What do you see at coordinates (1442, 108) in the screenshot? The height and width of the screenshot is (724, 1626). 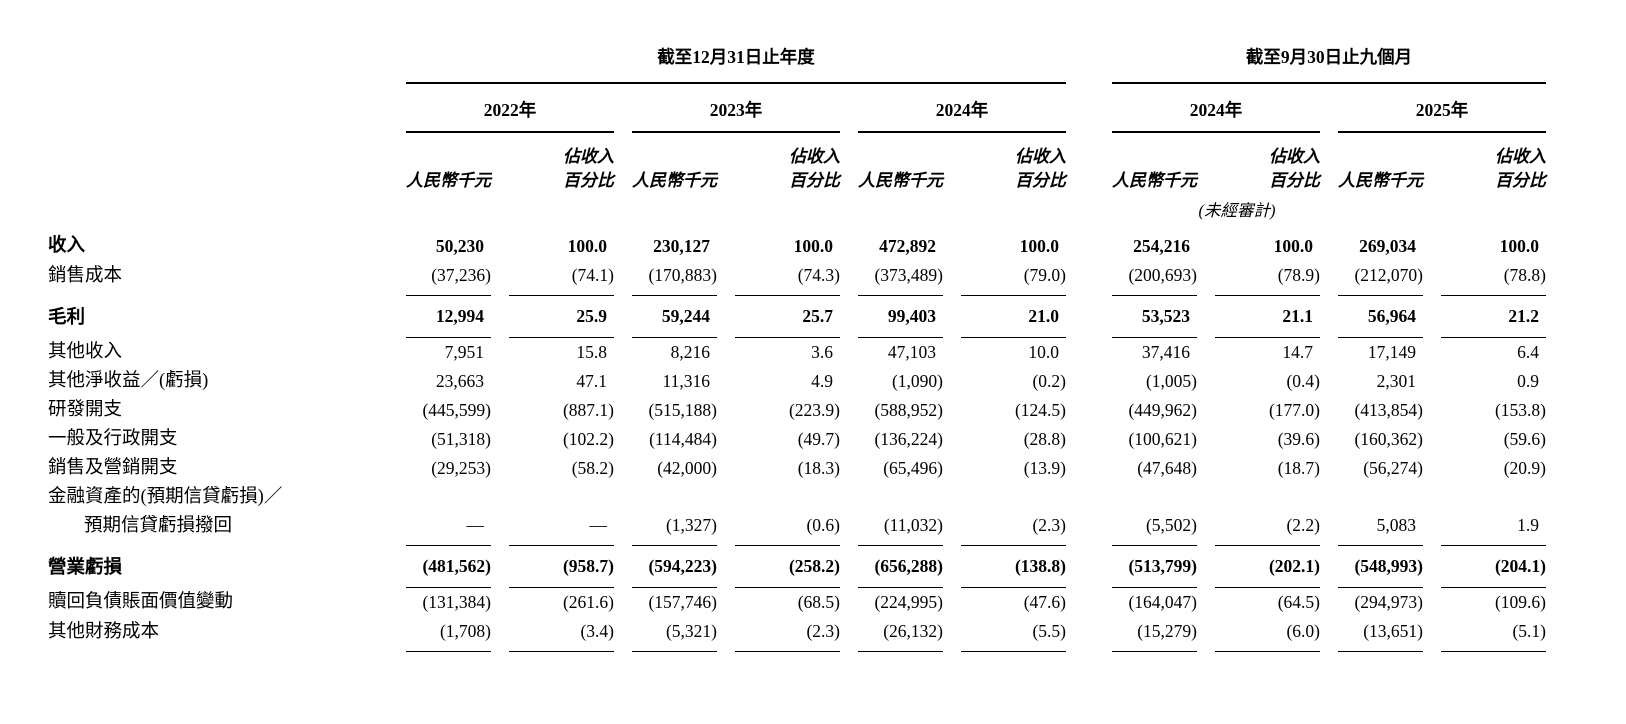 I see `year-header-9m-2025: 2025年` at bounding box center [1442, 108].